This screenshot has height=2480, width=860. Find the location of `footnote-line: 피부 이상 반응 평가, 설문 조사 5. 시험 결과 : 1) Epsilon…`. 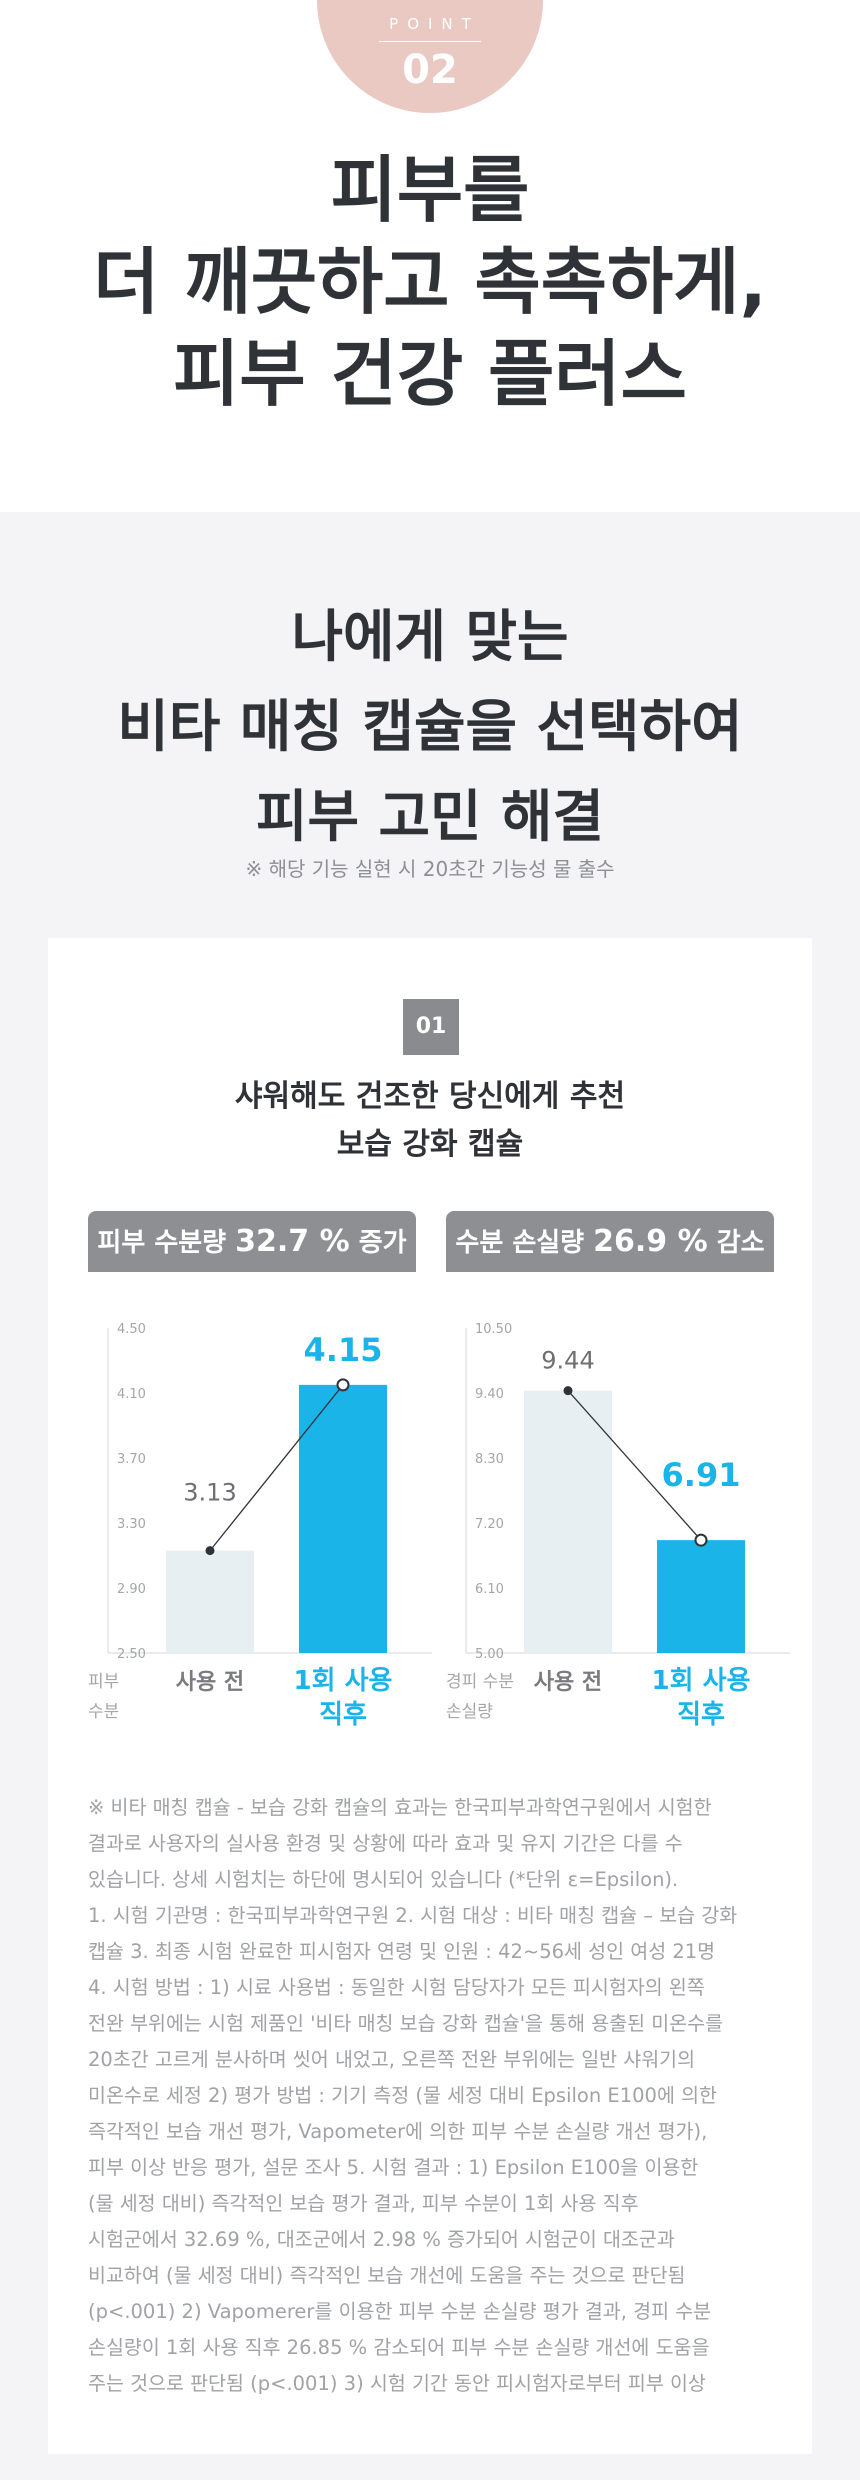

footnote-line: 피부 이상 반응 평가, 설문 조사 5. 시험 결과 : 1) Epsilon… is located at coordinates (393, 2167).